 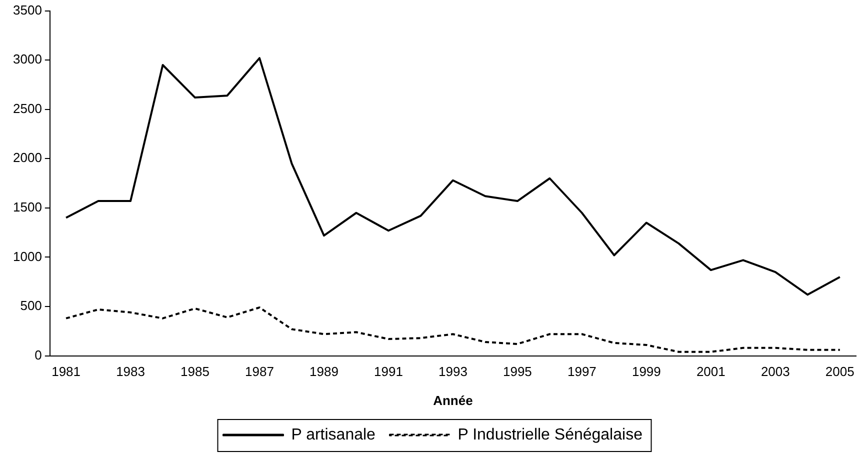 What do you see at coordinates (581, 372) in the screenshot?
I see `x-tick-label: 1997` at bounding box center [581, 372].